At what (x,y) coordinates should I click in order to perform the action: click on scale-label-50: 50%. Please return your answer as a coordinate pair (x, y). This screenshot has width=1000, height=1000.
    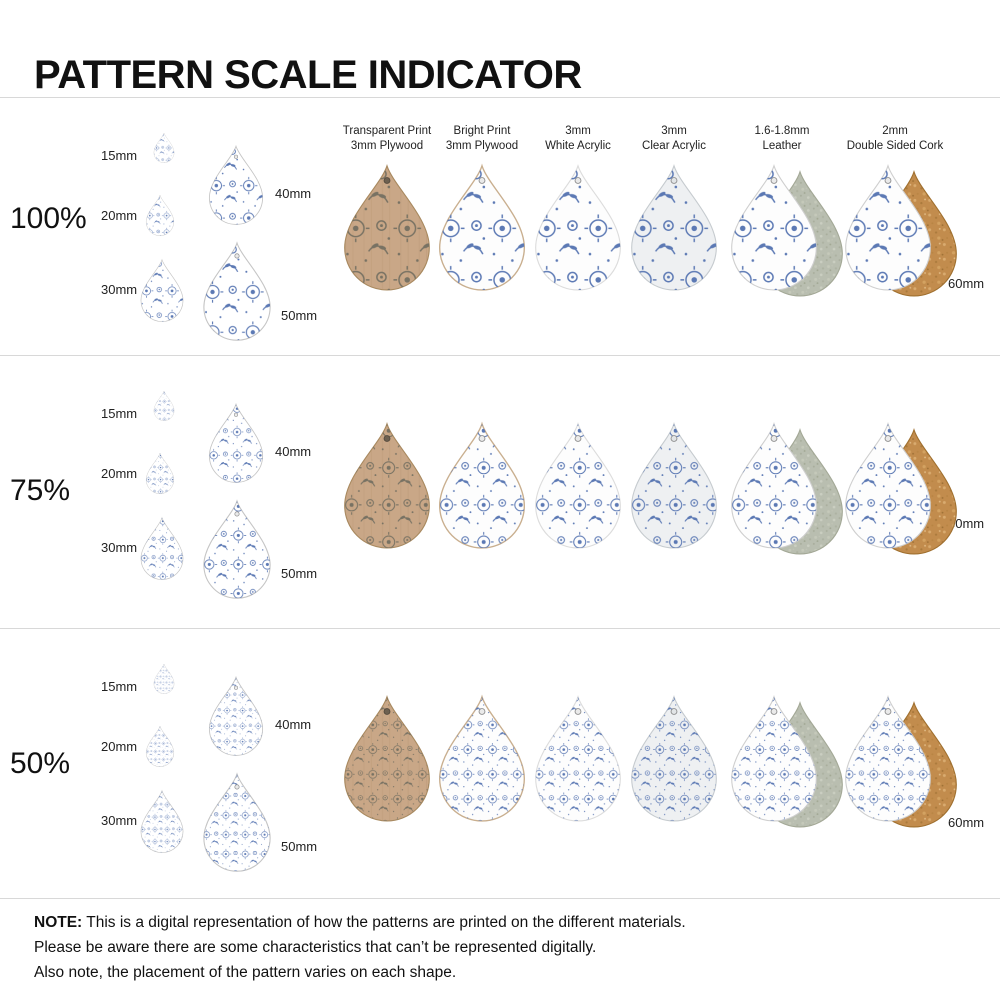
    Looking at the image, I should click on (40, 763).